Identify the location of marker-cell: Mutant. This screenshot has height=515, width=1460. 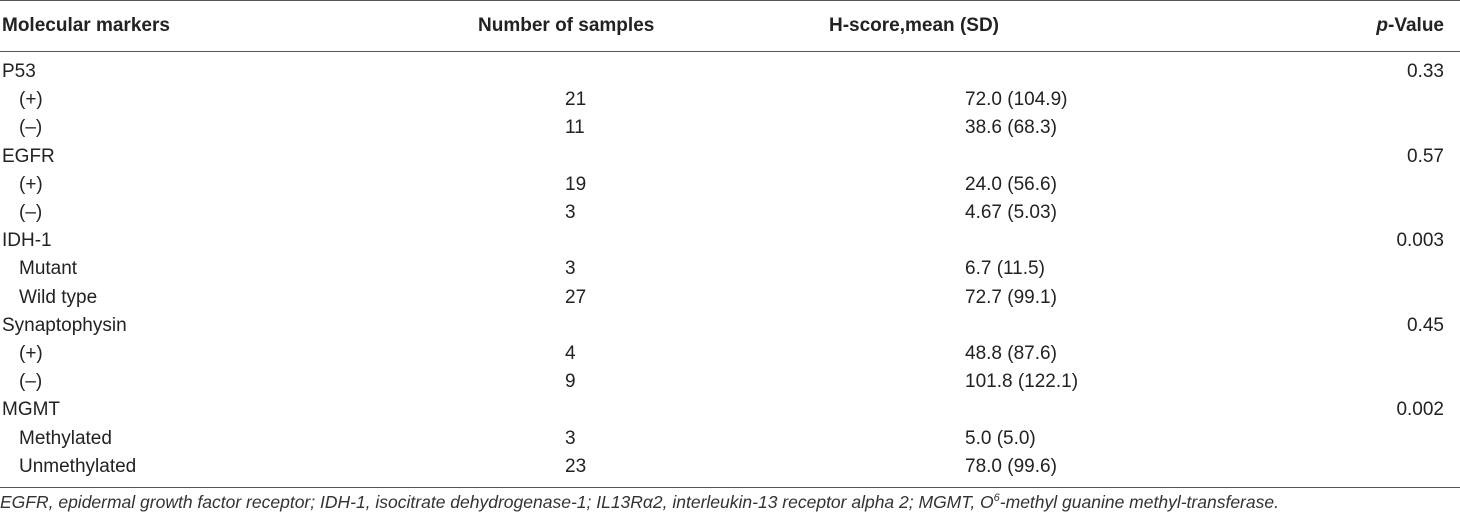
(48, 269).